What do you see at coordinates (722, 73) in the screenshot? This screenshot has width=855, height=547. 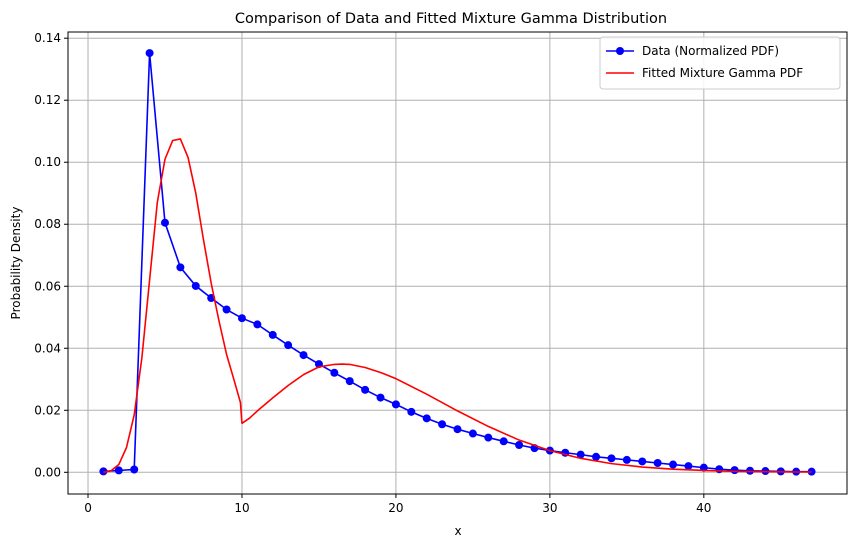 I see `legend-label-1: Fitted Mixture Gamma PDF` at bounding box center [722, 73].